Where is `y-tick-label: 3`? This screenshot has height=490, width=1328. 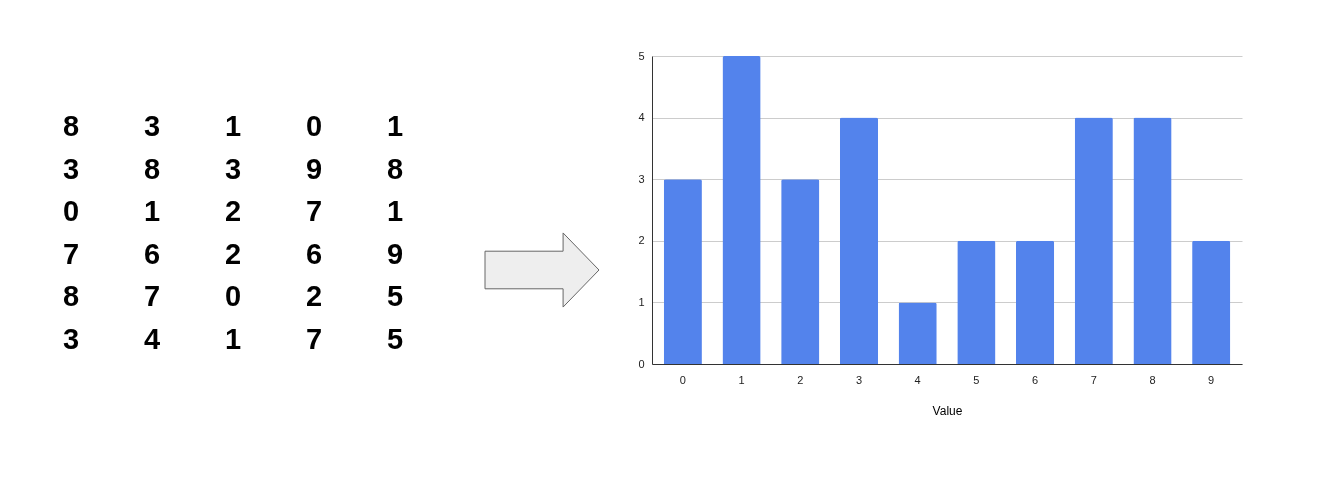 y-tick-label: 3 is located at coordinates (641, 178).